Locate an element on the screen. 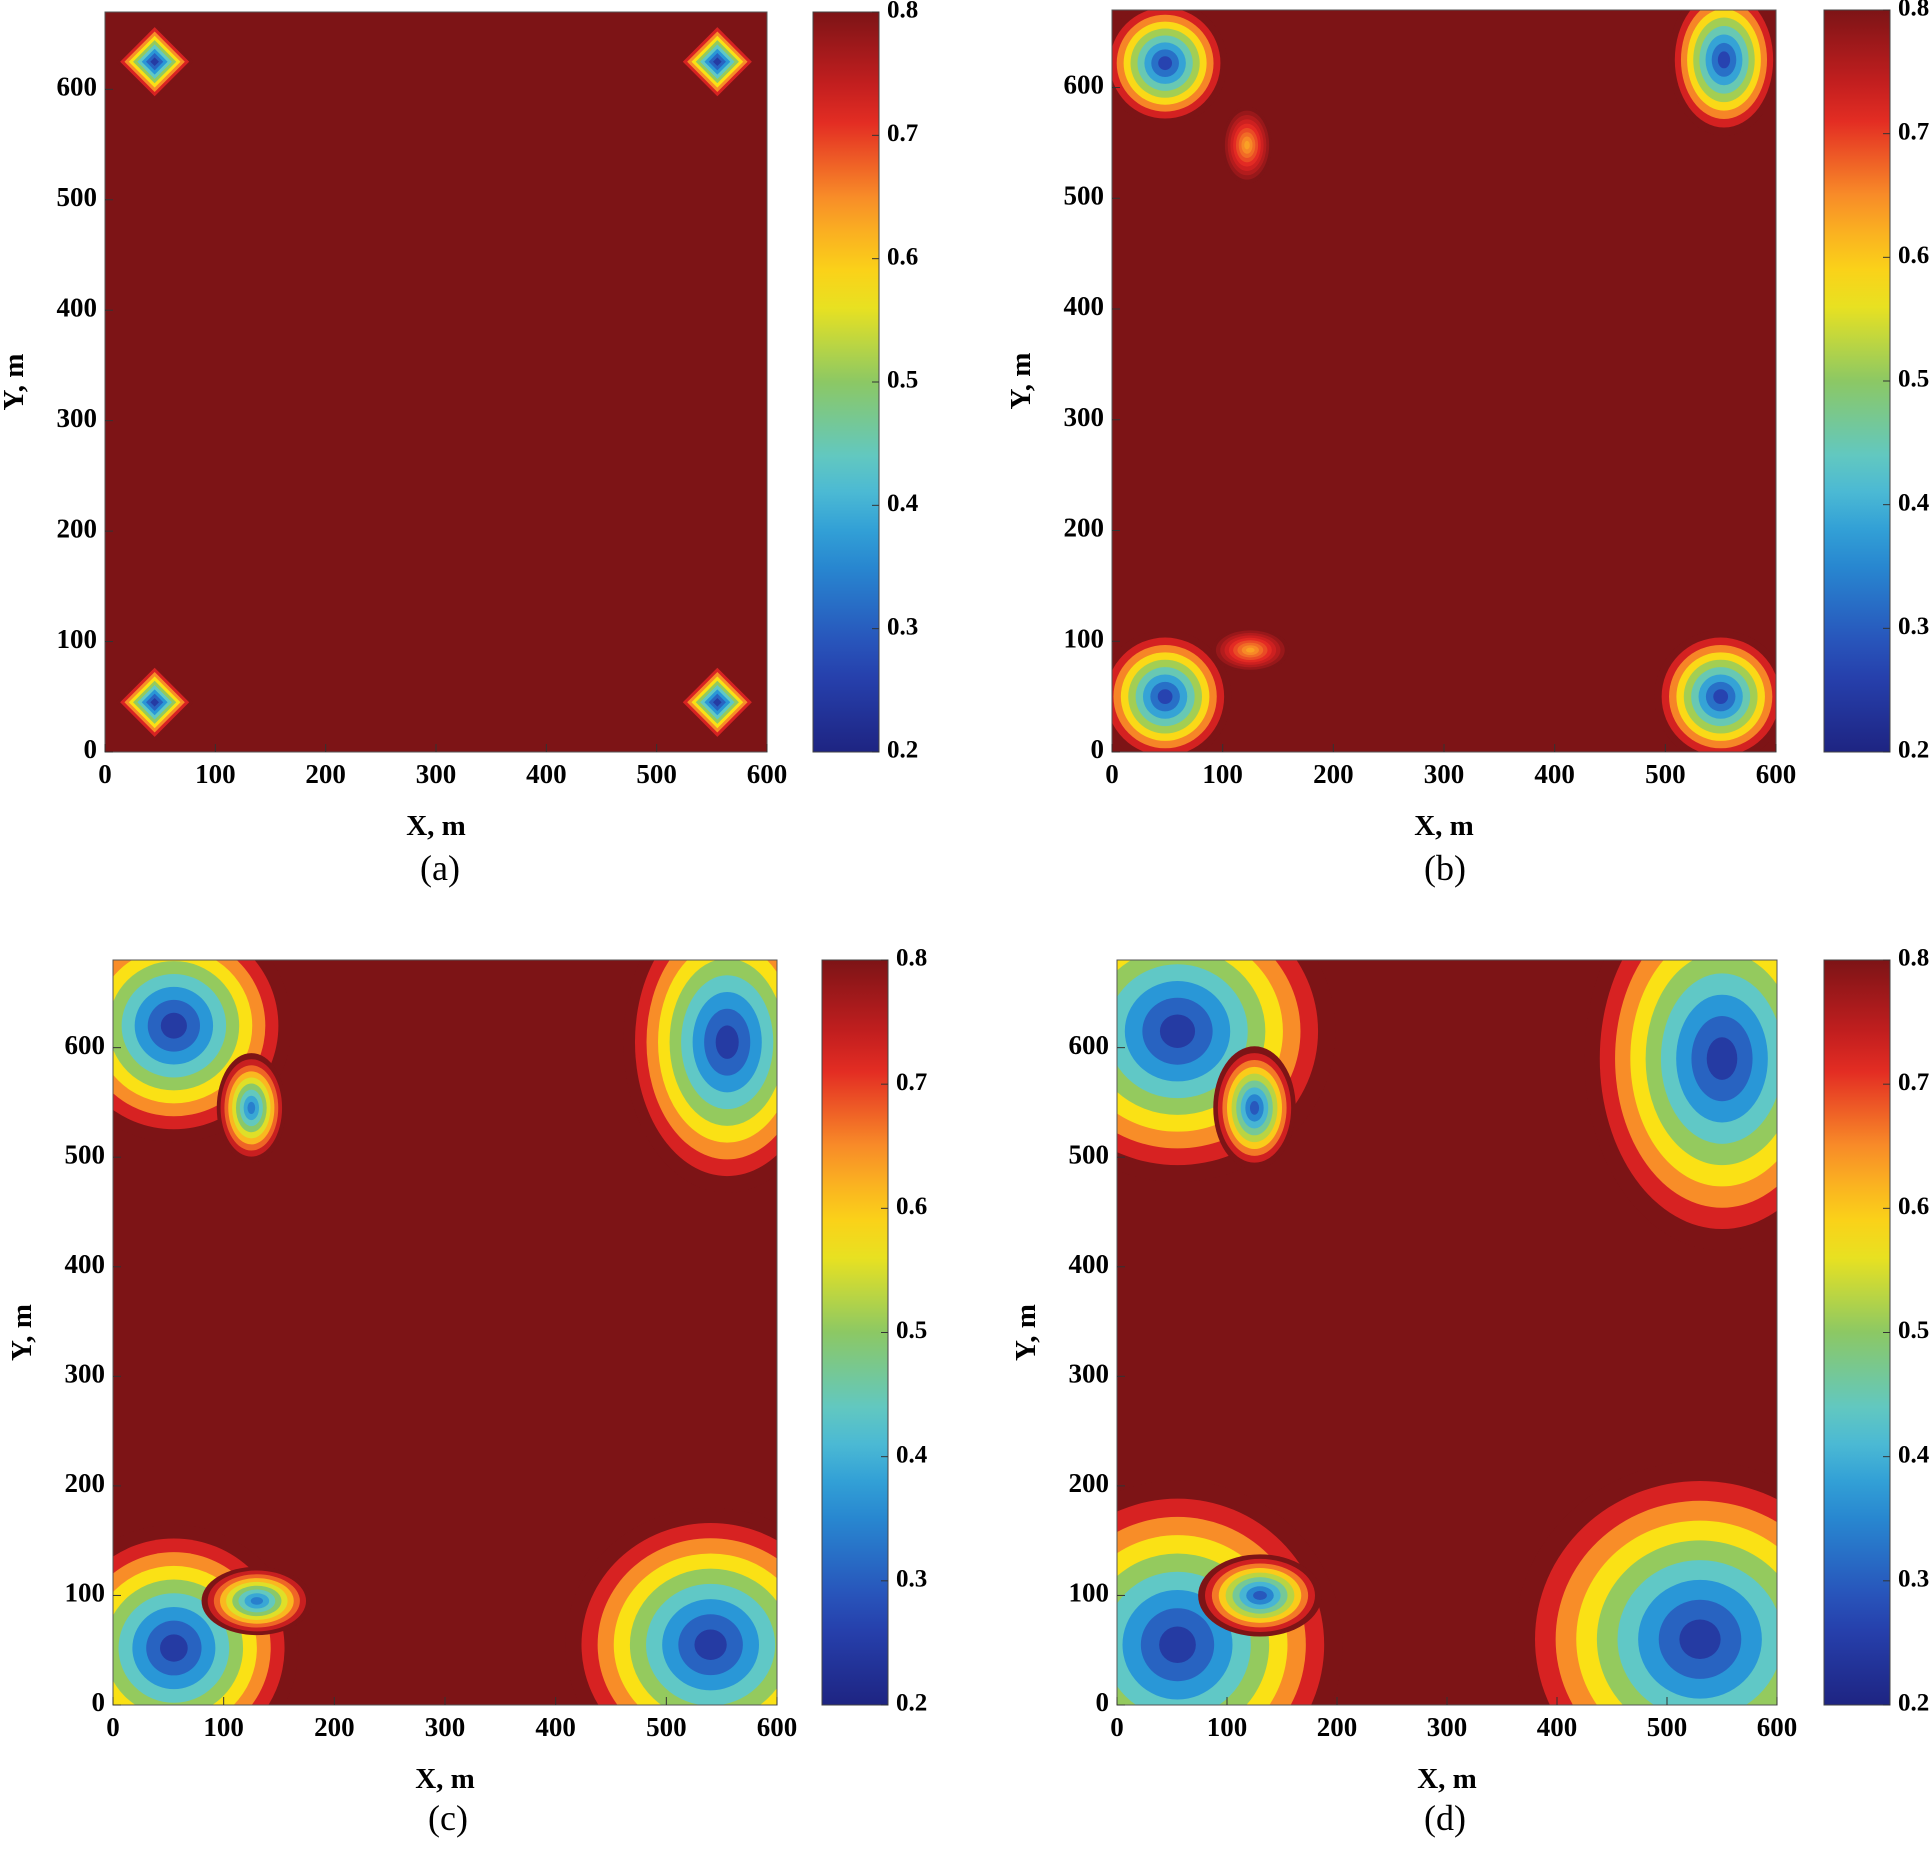 This screenshot has width=1930, height=1852. y-tick-label: 200 is located at coordinates (85, 1483).